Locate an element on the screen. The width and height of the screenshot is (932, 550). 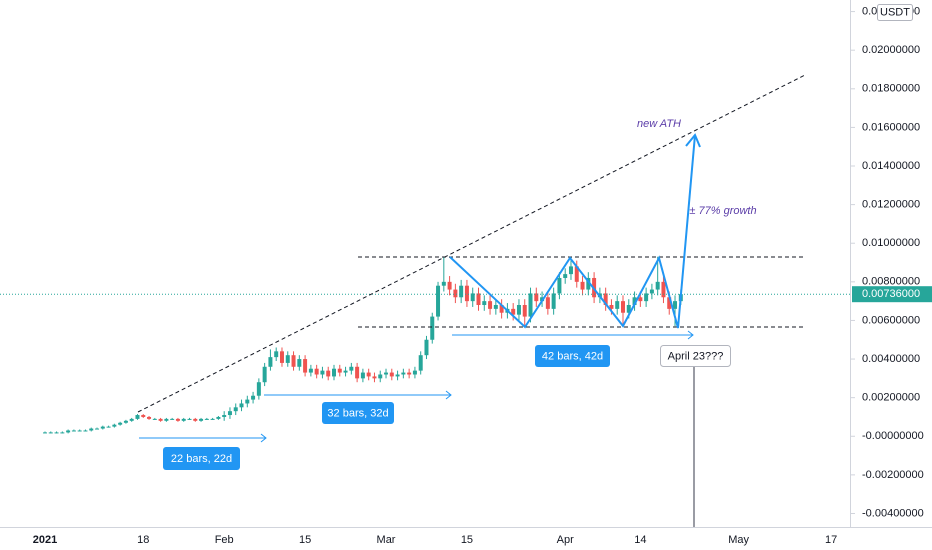
range-label: 22 bars, 22d is located at coordinates (201, 459).